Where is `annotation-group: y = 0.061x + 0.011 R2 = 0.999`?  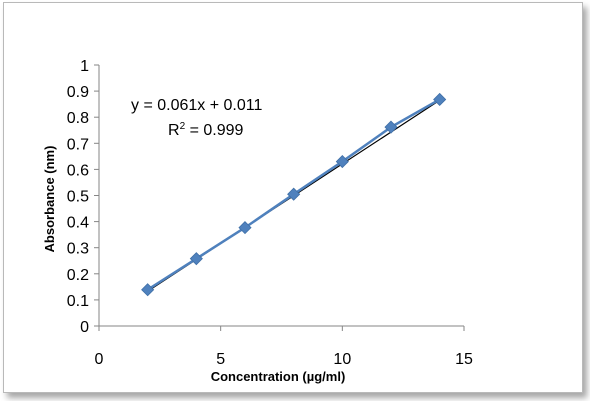
annotation-group: y = 0.061x + 0.011 R2 = 0.999 is located at coordinates (196, 118).